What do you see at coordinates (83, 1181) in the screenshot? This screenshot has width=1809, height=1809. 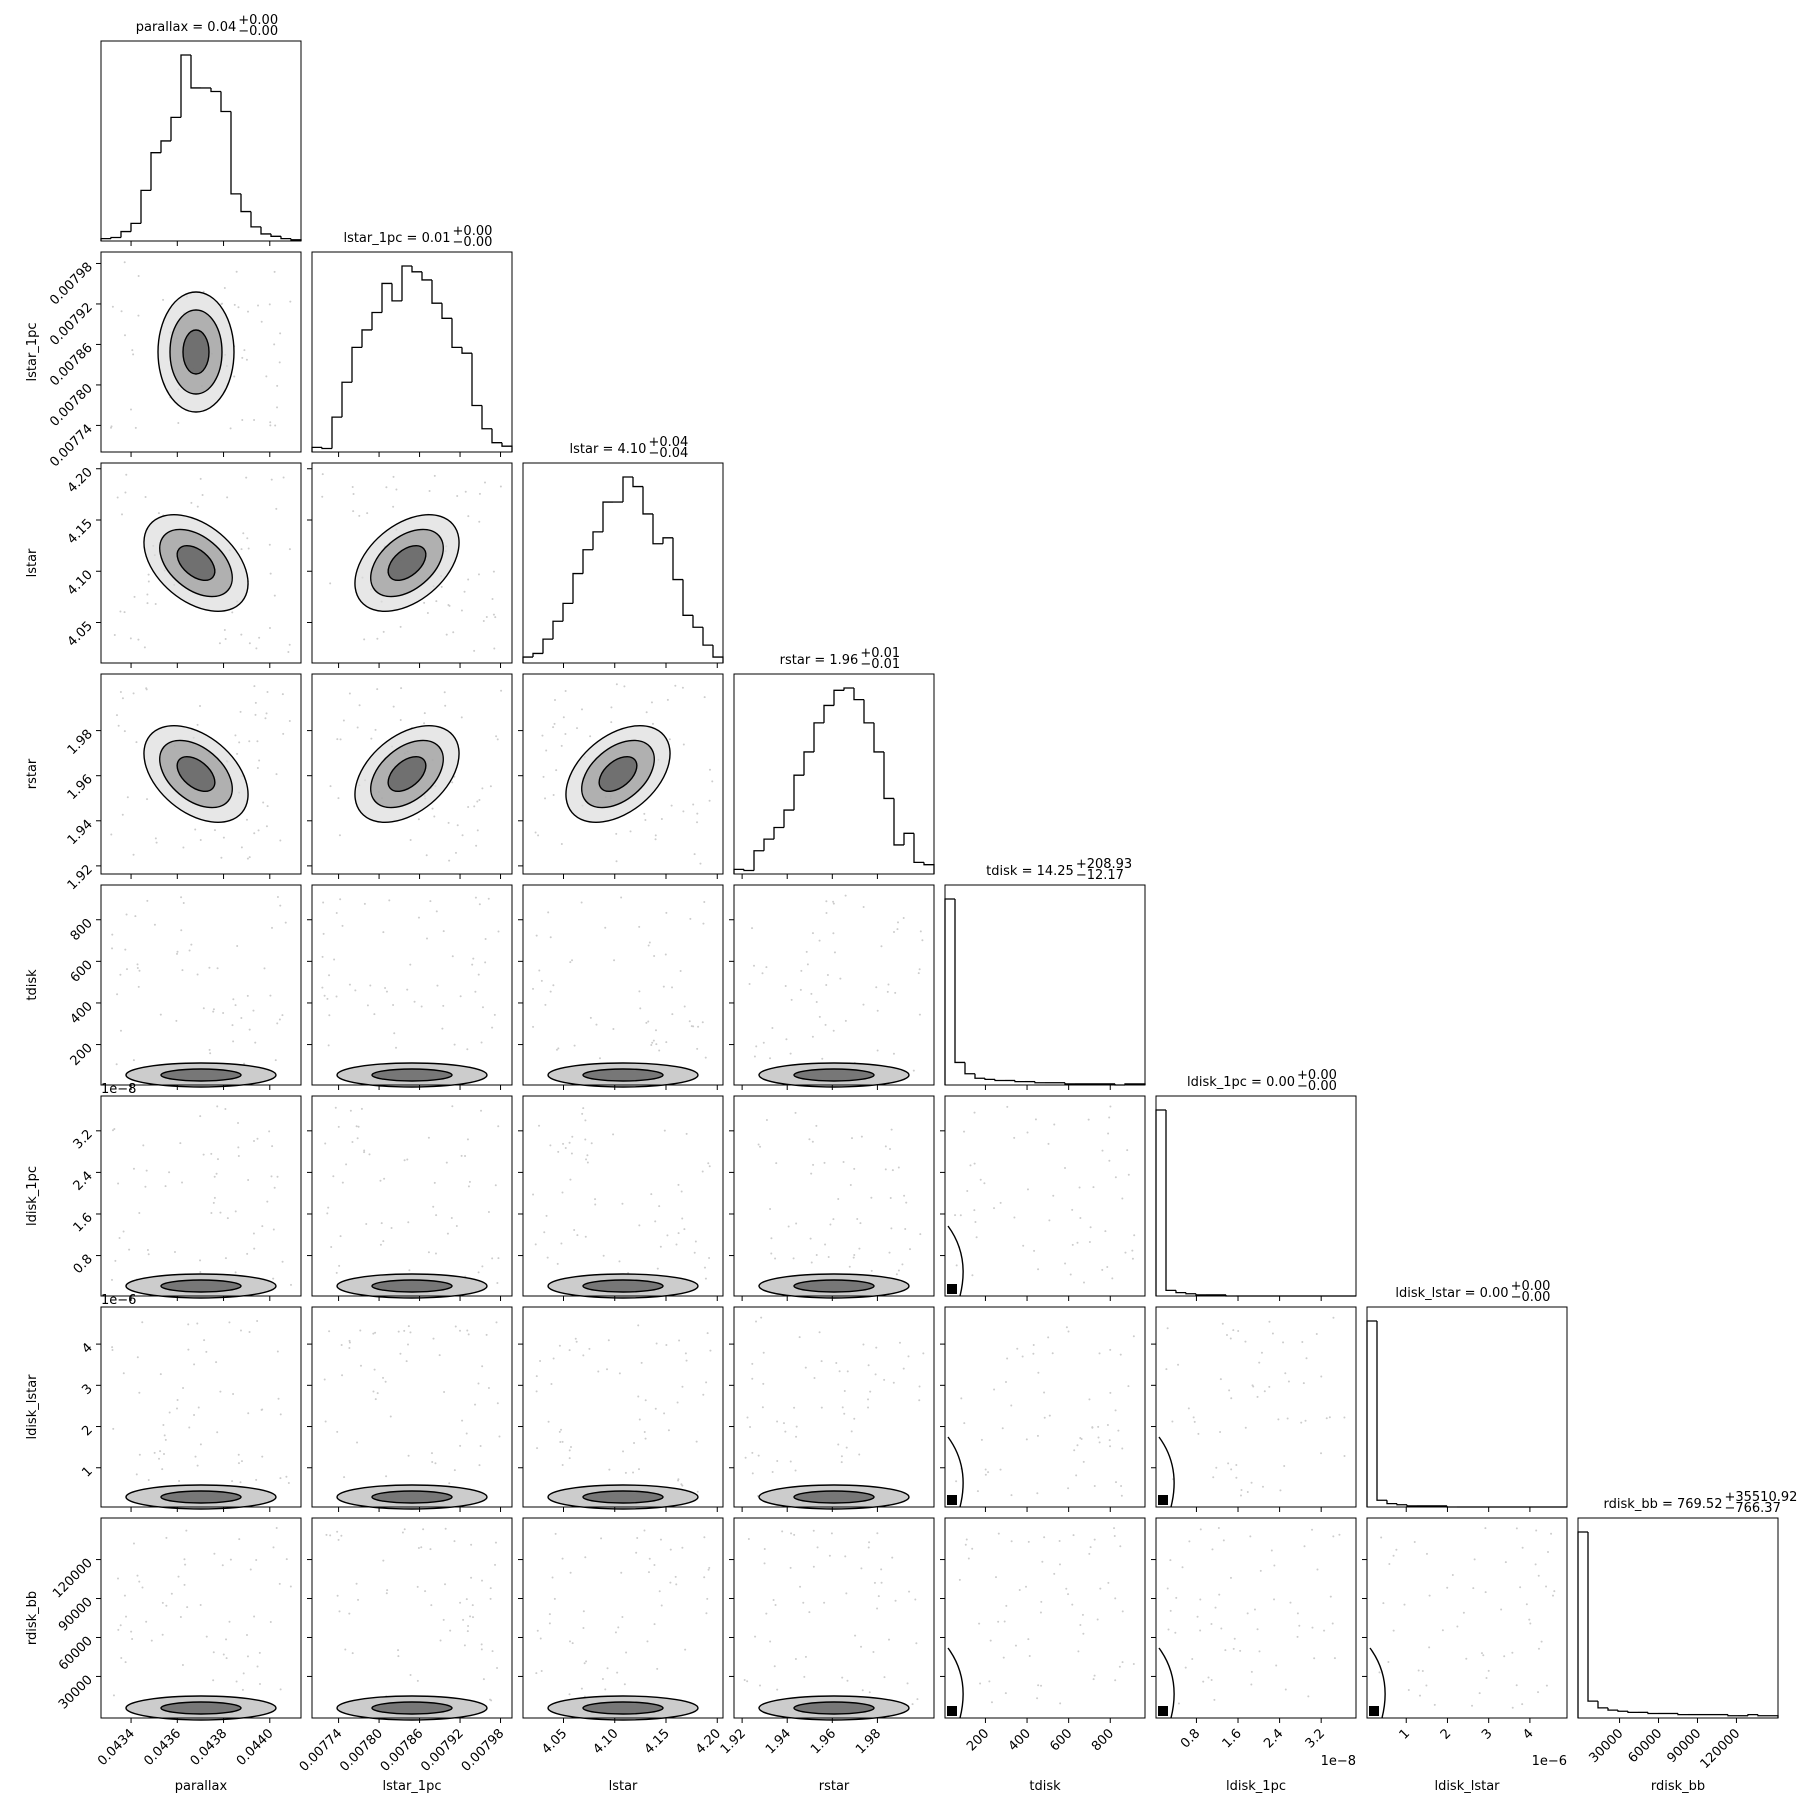 I see `y-tick-label: 2.4` at bounding box center [83, 1181].